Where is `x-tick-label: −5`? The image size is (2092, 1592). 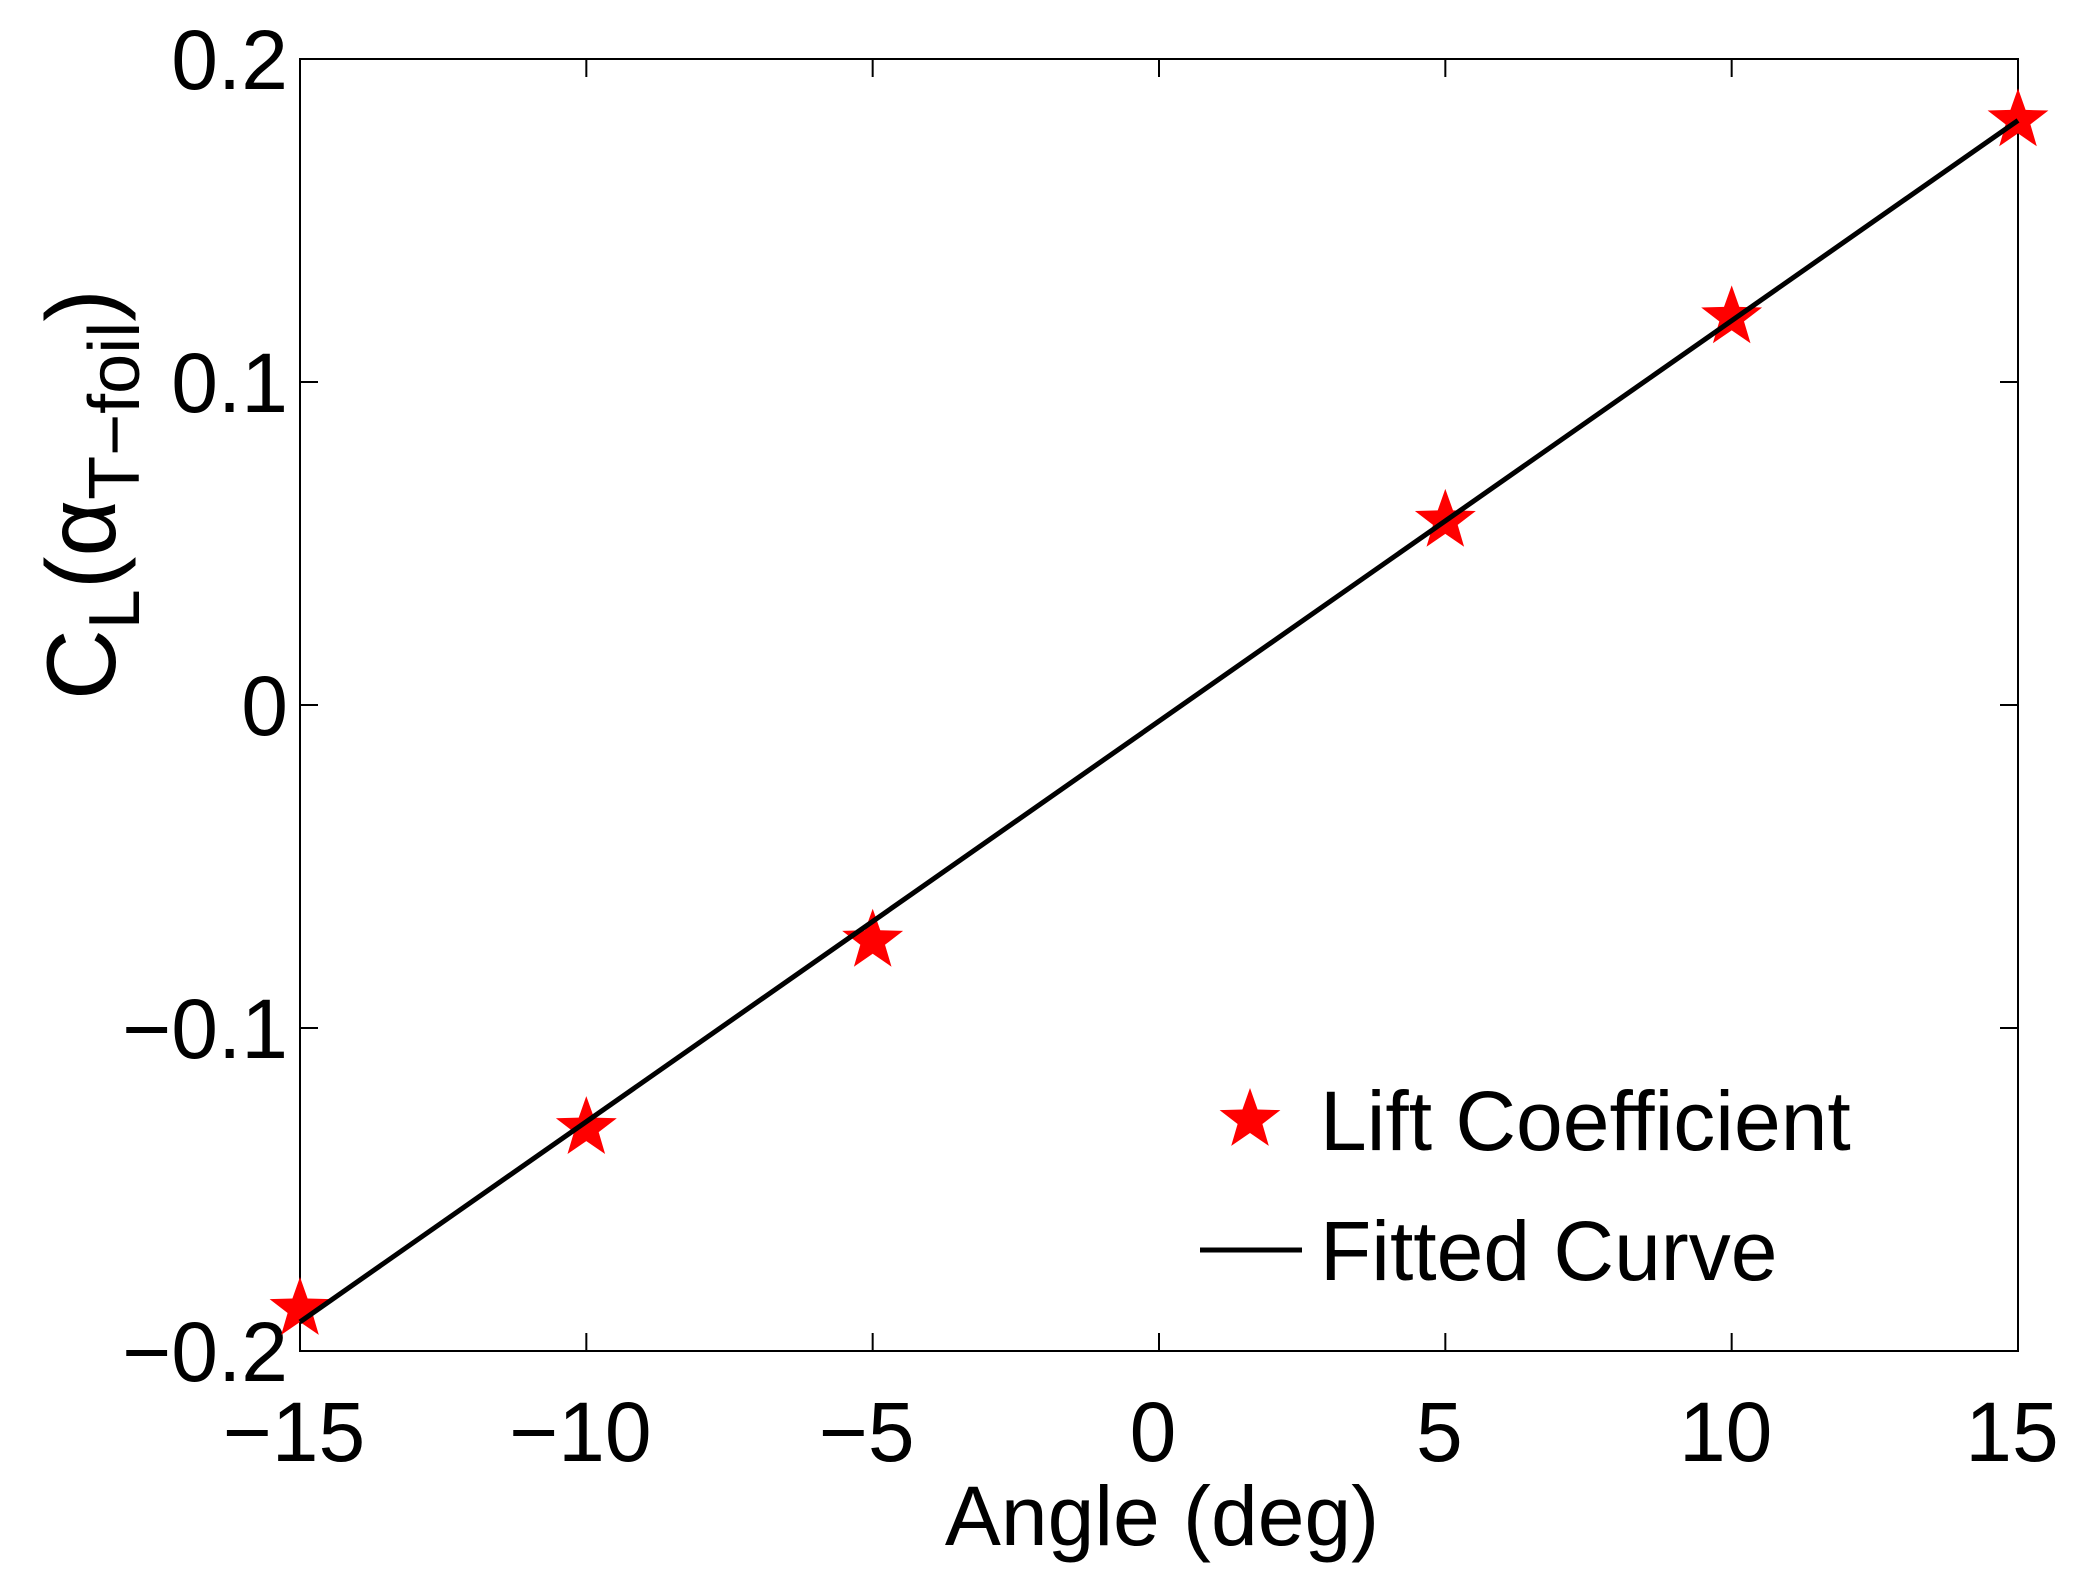
x-tick-label: −5 is located at coordinates (867, 1432).